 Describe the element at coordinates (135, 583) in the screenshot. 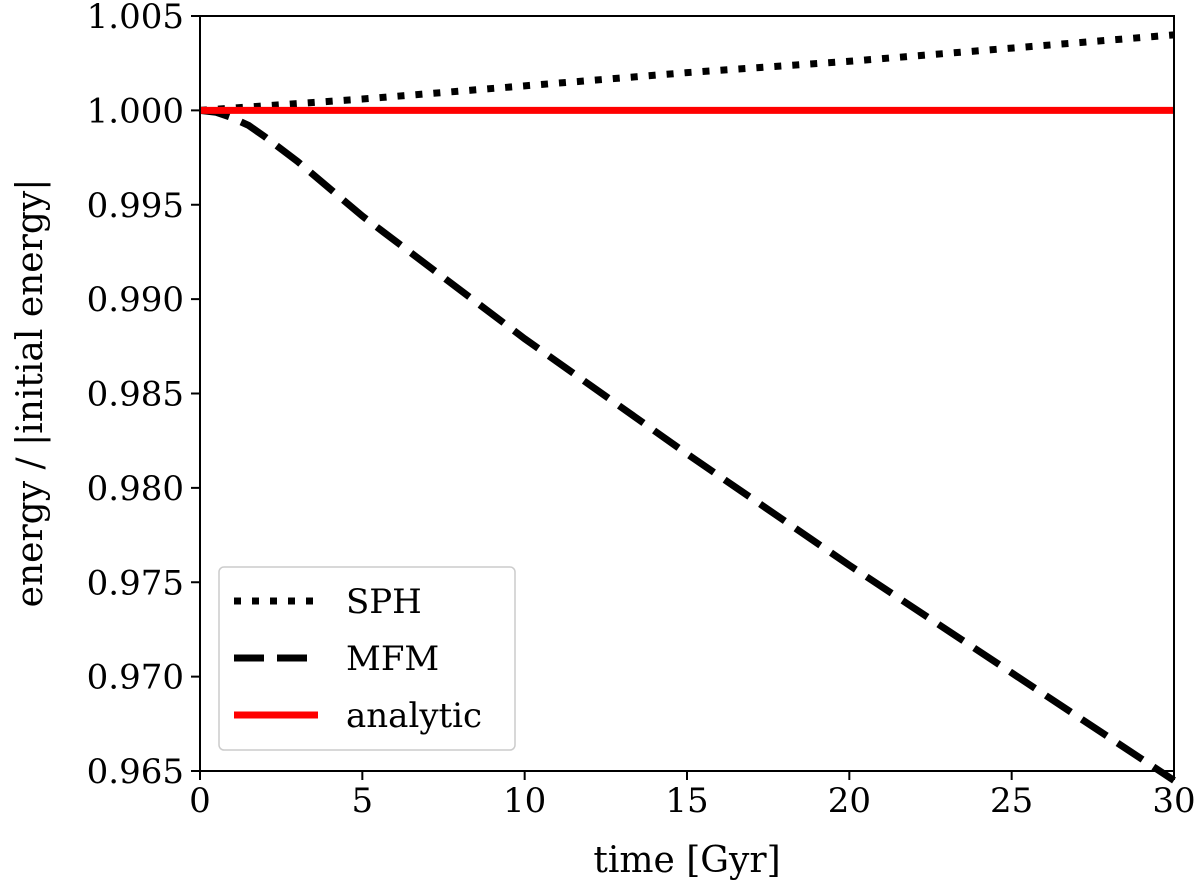

I see `y-tick-label: 0.975` at that location.